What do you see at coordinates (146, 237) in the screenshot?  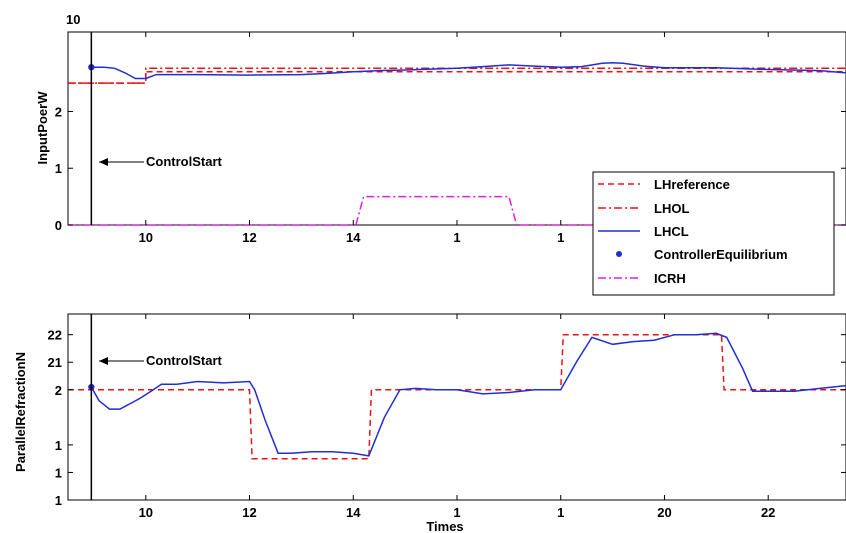 I see `top-x-tick-label: 10` at bounding box center [146, 237].